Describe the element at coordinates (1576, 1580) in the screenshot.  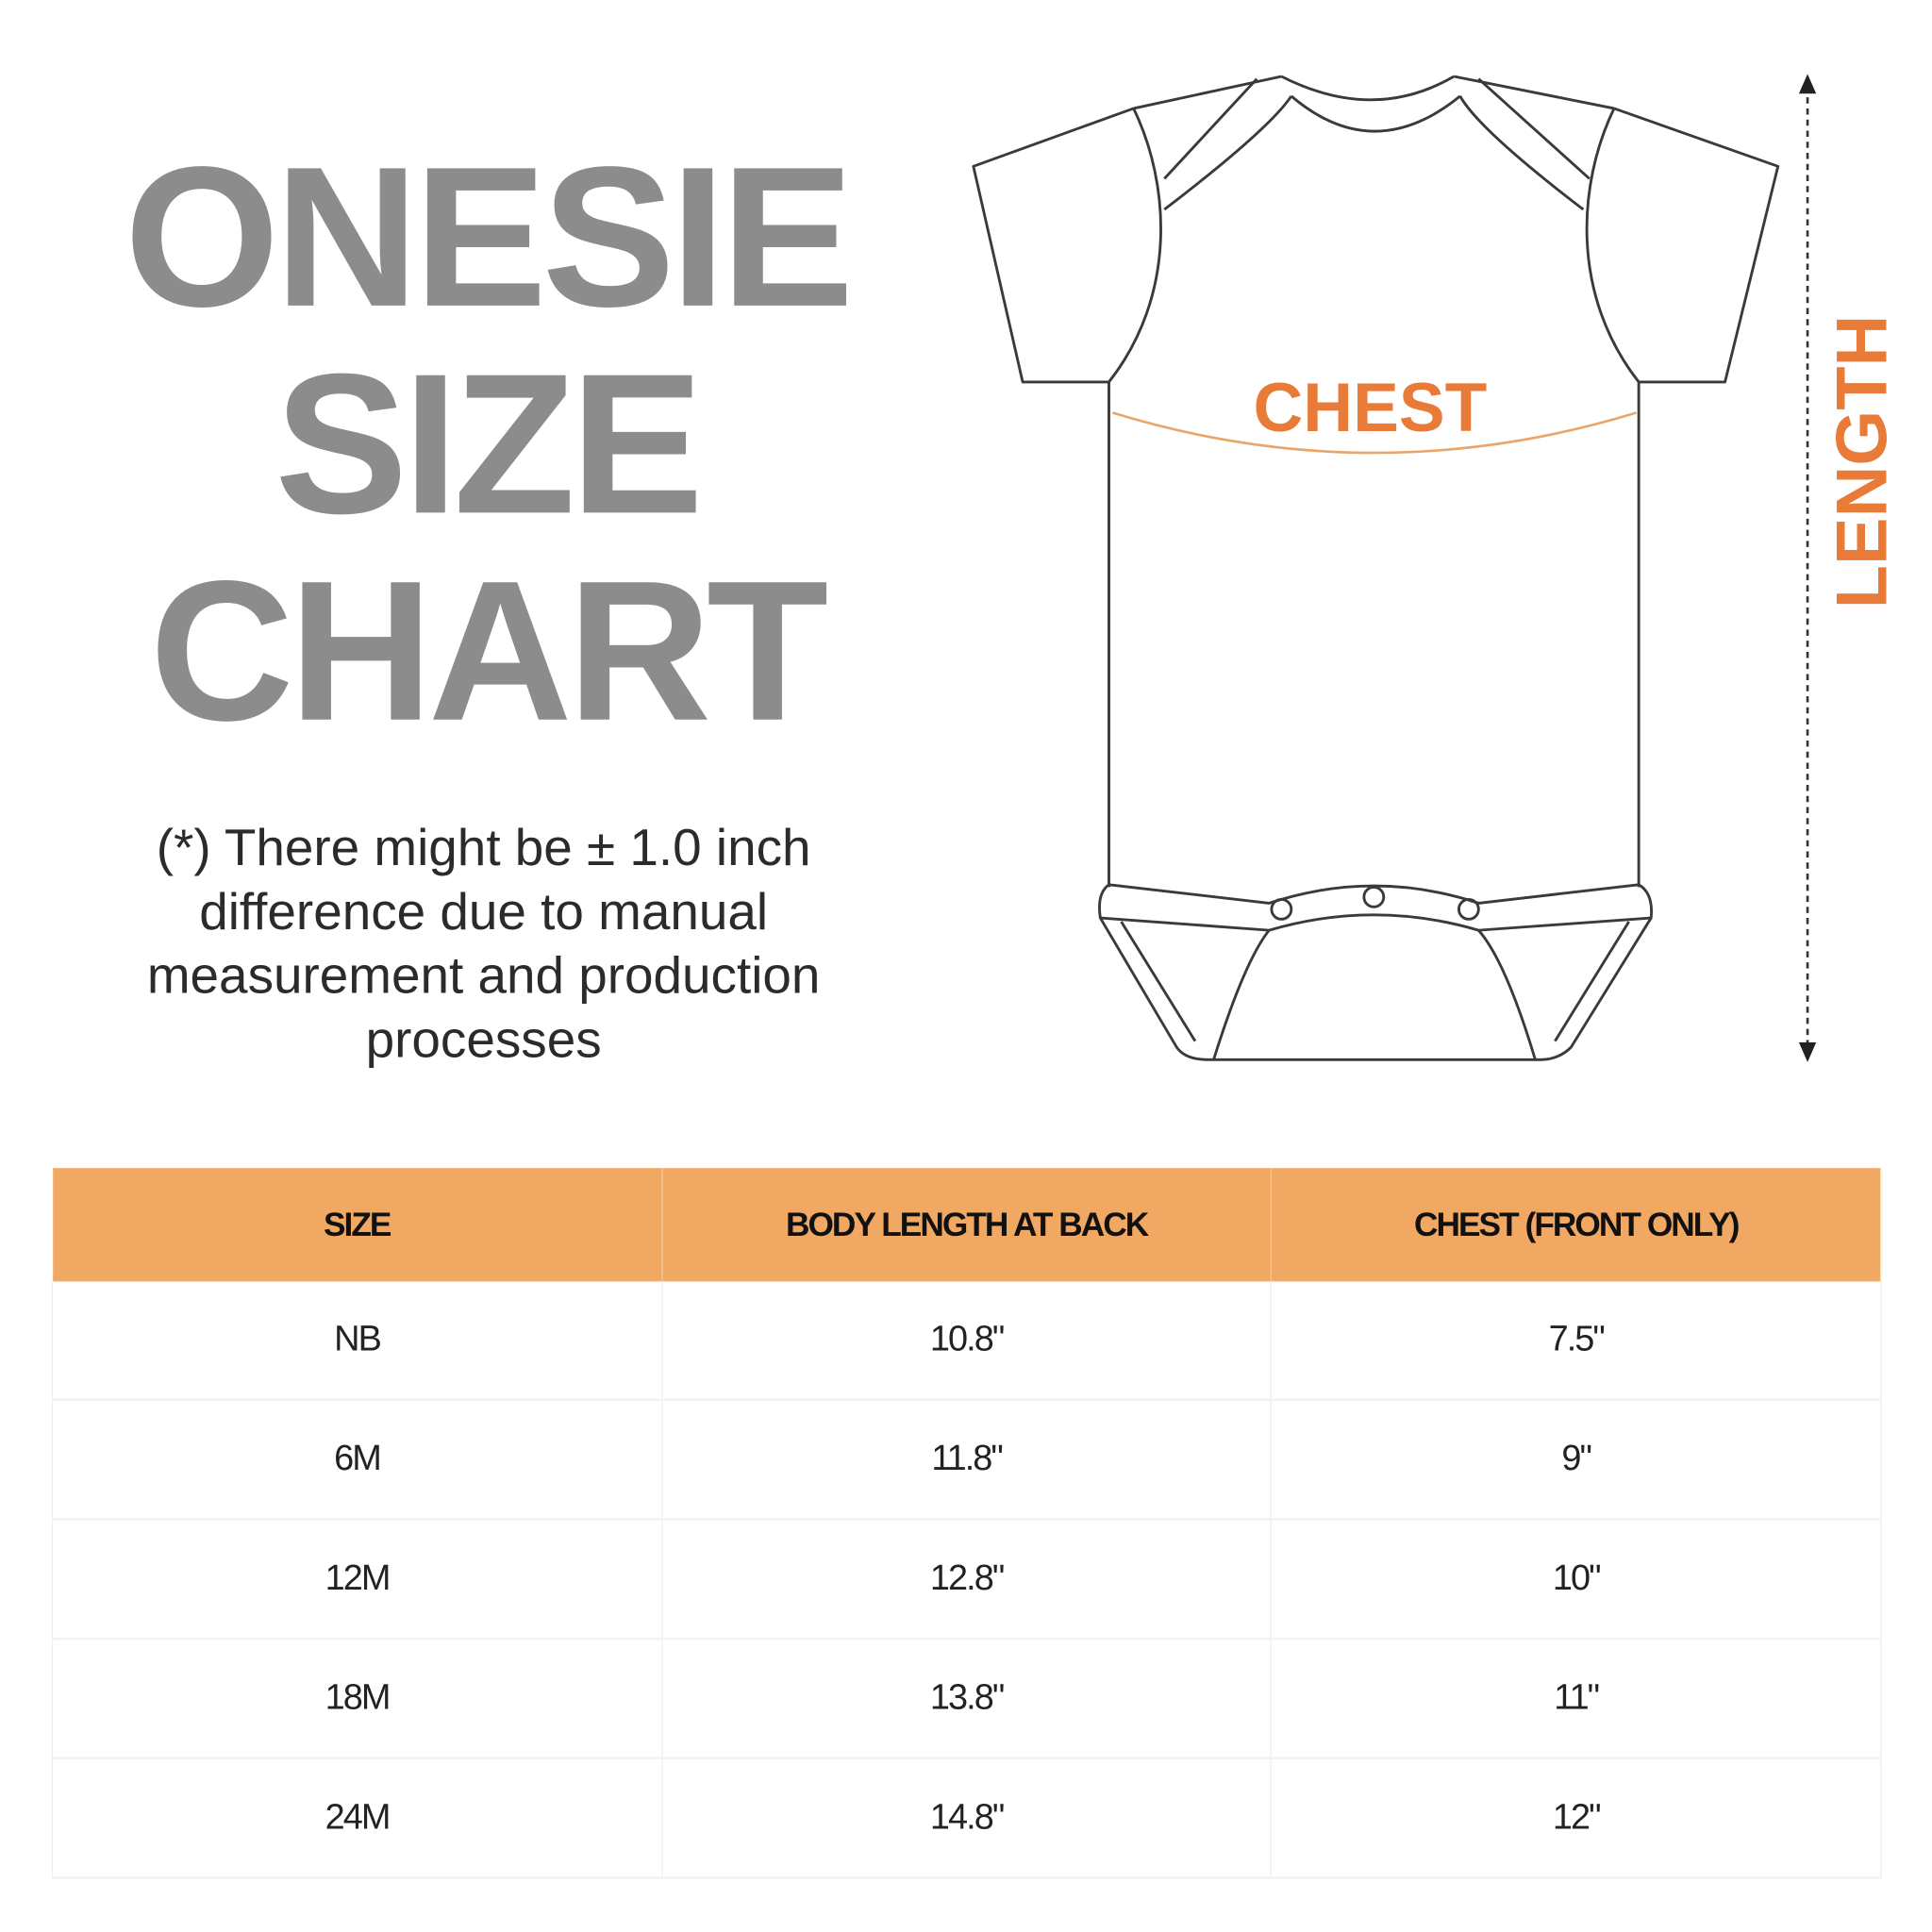
I see `cell-chest: 10"` at that location.